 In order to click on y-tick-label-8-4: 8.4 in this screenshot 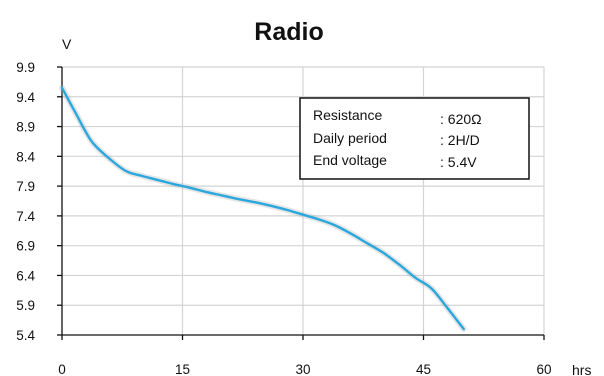, I will do `click(25, 156)`.